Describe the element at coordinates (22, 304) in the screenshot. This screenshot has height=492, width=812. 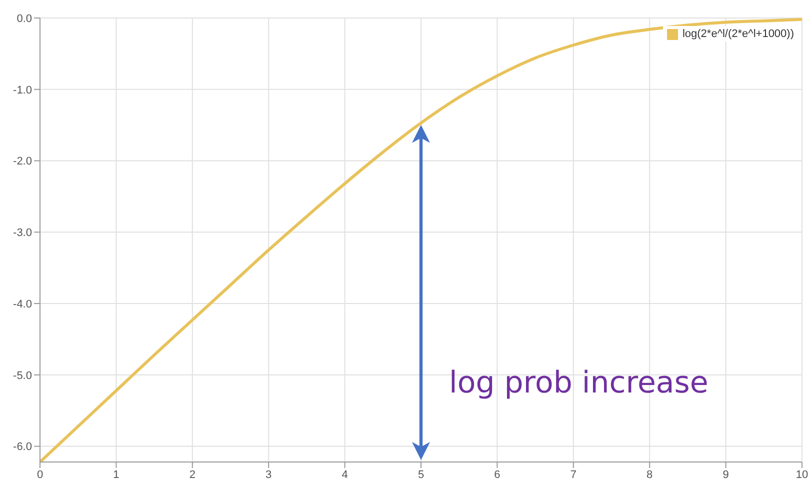
I see `y-tick-label: -4.0` at that location.